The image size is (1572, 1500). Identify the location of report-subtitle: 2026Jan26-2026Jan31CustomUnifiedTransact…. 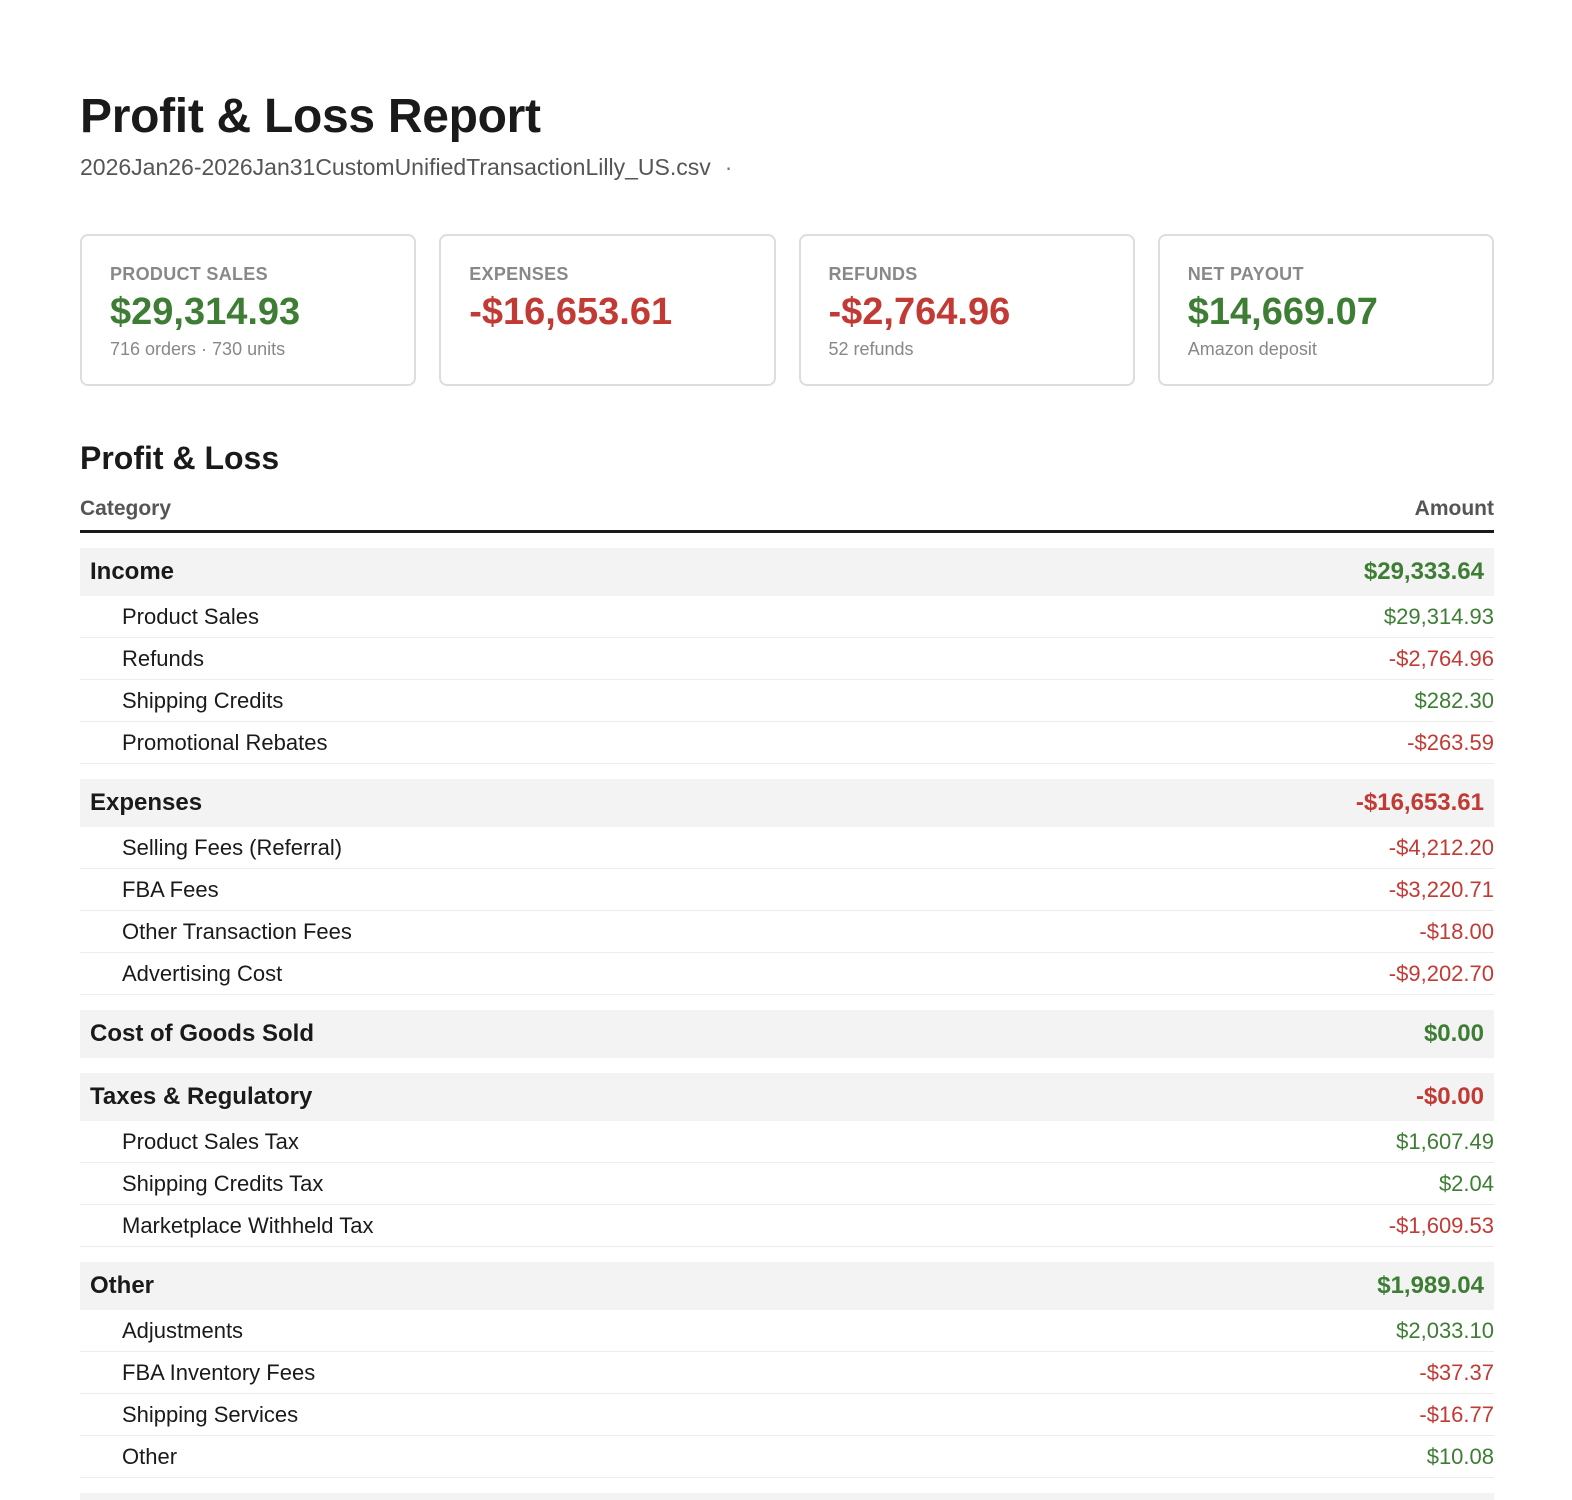
(406, 167).